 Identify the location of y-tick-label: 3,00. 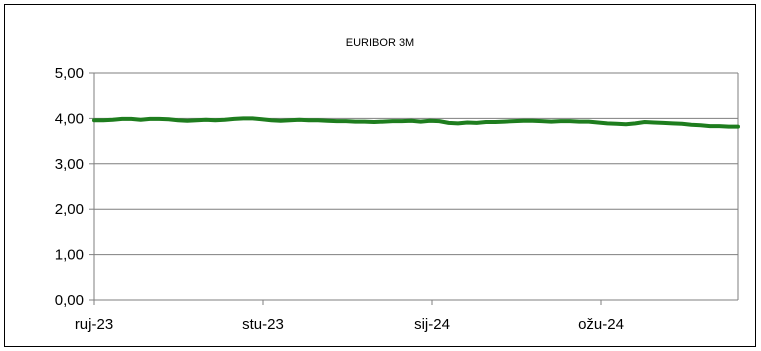
(69, 164).